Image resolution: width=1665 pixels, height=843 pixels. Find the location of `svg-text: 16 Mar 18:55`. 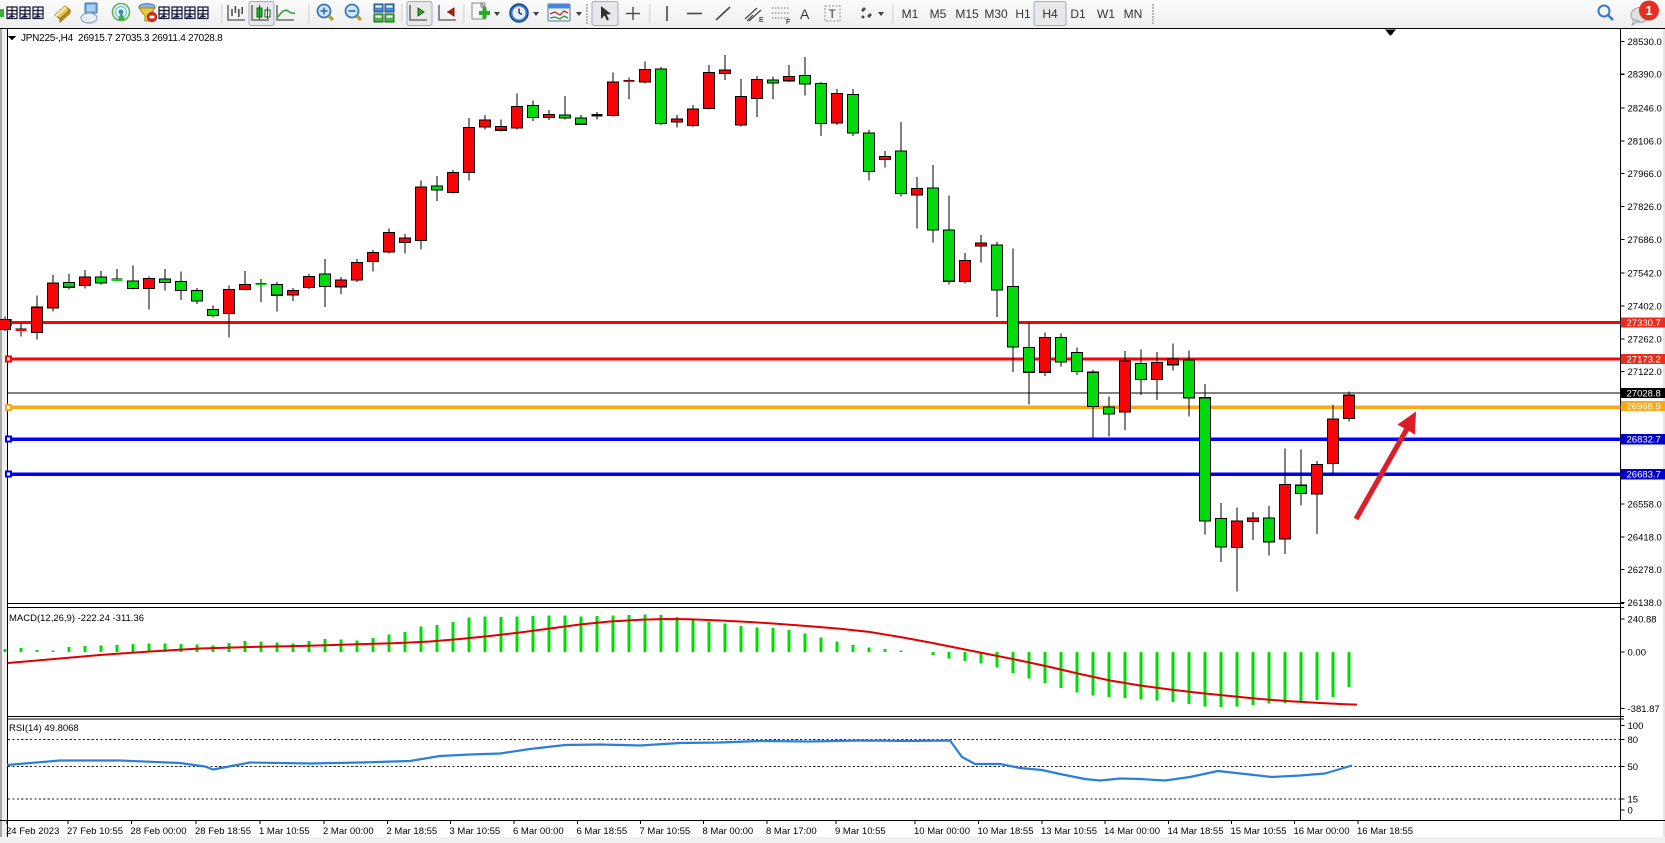

svg-text: 16 Mar 18:55 is located at coordinates (1385, 831).